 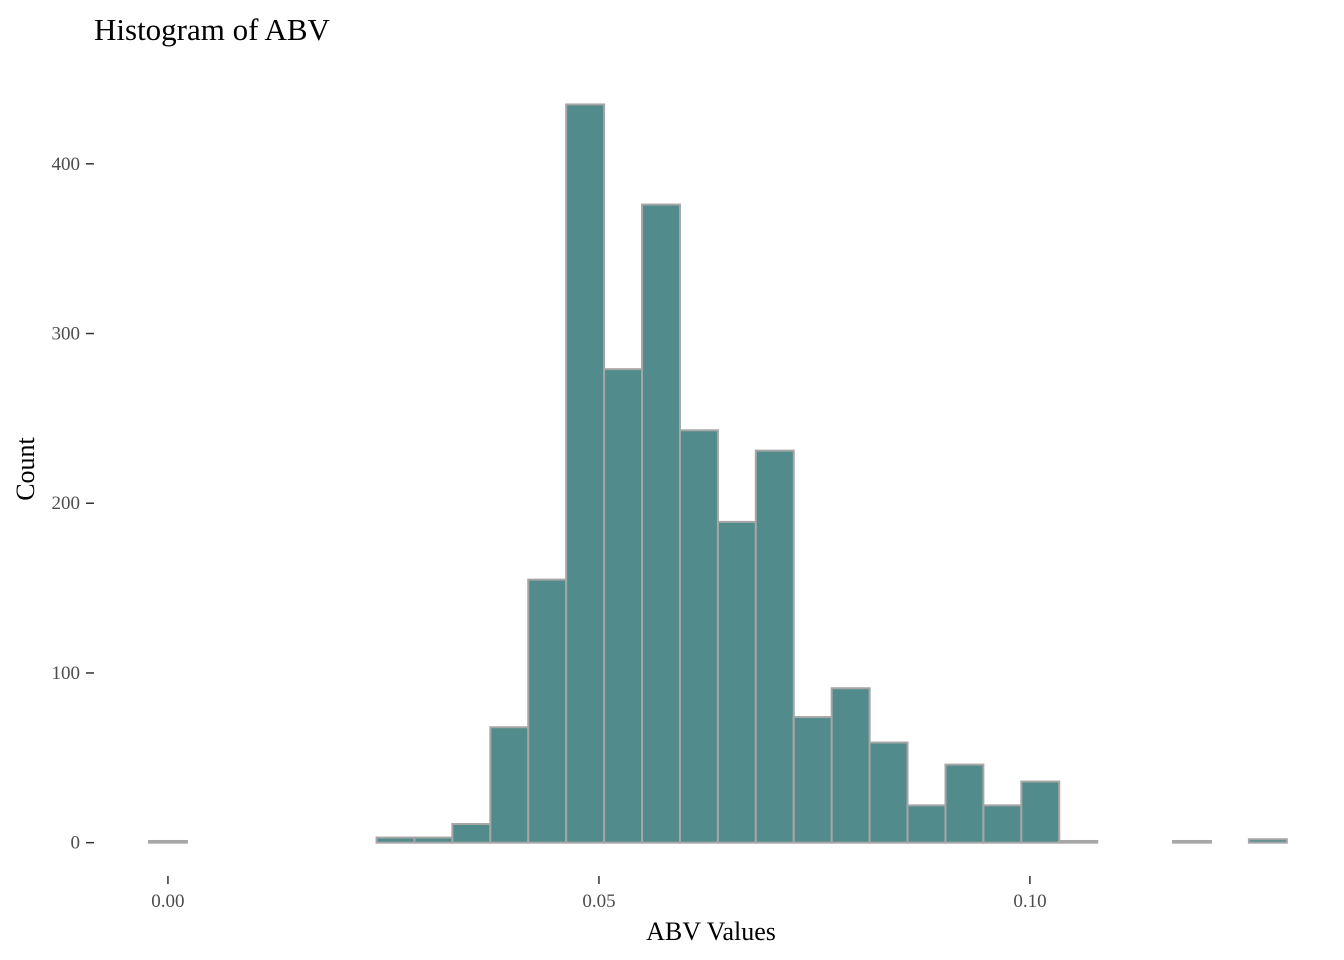 I want to click on y-tick-label: 400, so click(x=66, y=164).